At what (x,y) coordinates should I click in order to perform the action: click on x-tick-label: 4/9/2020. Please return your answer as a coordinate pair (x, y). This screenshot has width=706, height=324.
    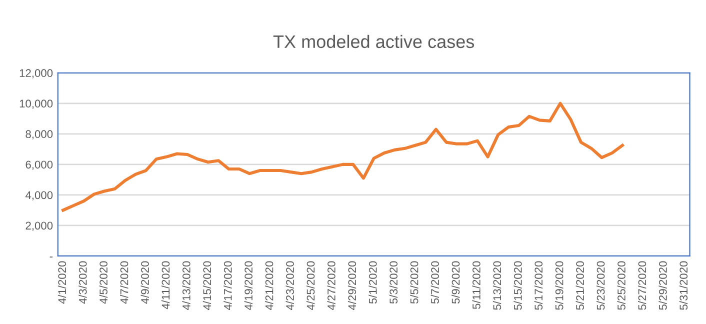
    Looking at the image, I should click on (144, 282).